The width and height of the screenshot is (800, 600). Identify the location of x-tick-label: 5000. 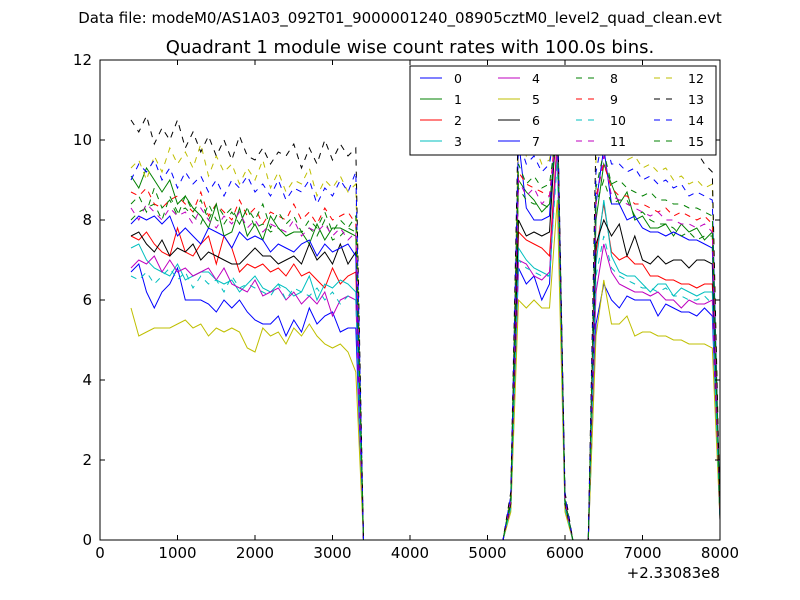
(487, 553).